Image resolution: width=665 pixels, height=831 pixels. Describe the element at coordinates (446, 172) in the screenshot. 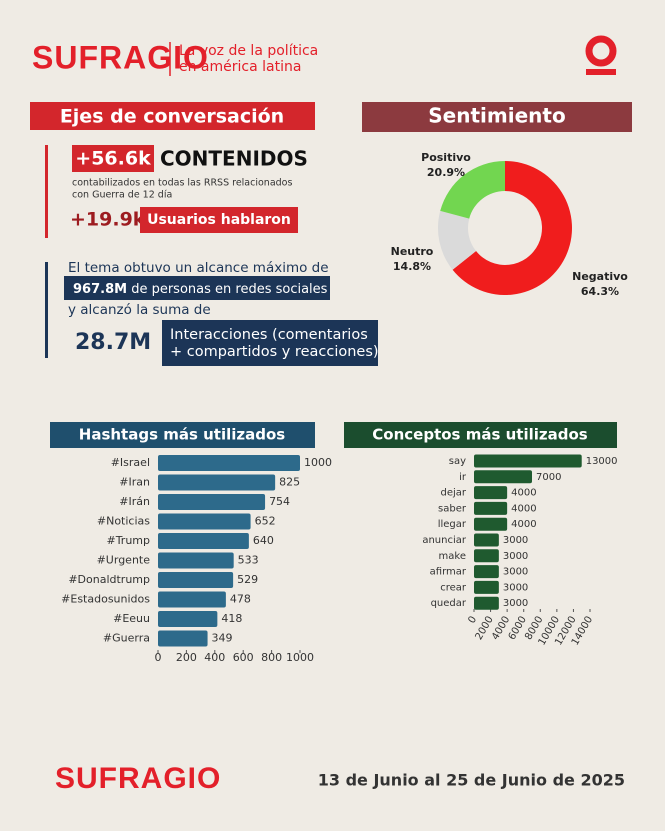

I see `slice-value: 20.9%` at that location.